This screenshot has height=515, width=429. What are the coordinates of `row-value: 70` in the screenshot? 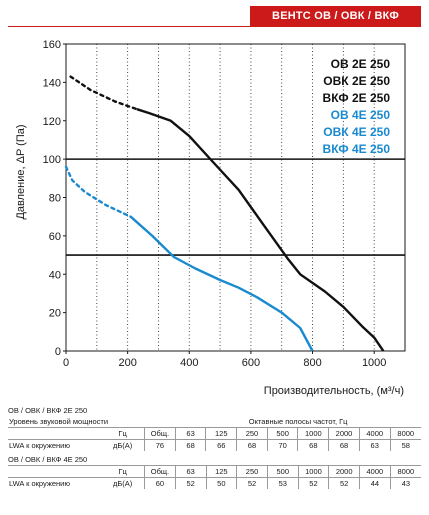 It's located at (282, 445).